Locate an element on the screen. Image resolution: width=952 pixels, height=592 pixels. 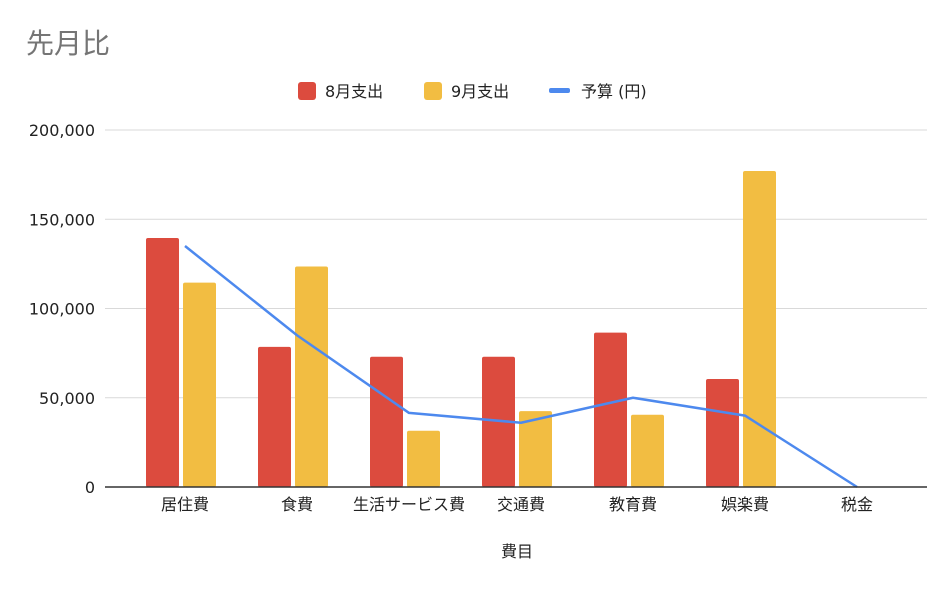
x-tick-label: 交通費 is located at coordinates (521, 504).